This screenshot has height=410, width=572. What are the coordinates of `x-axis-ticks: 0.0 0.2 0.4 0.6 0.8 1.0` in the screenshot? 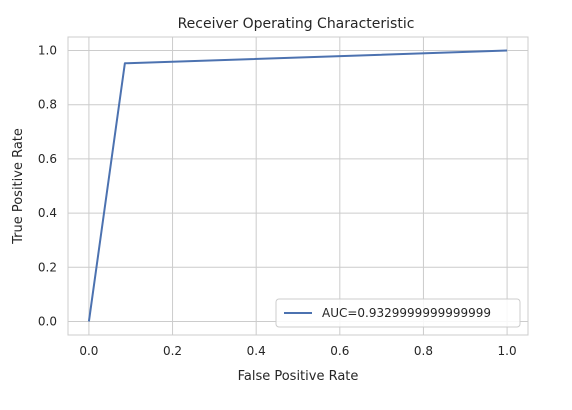 It's located at (297, 351).